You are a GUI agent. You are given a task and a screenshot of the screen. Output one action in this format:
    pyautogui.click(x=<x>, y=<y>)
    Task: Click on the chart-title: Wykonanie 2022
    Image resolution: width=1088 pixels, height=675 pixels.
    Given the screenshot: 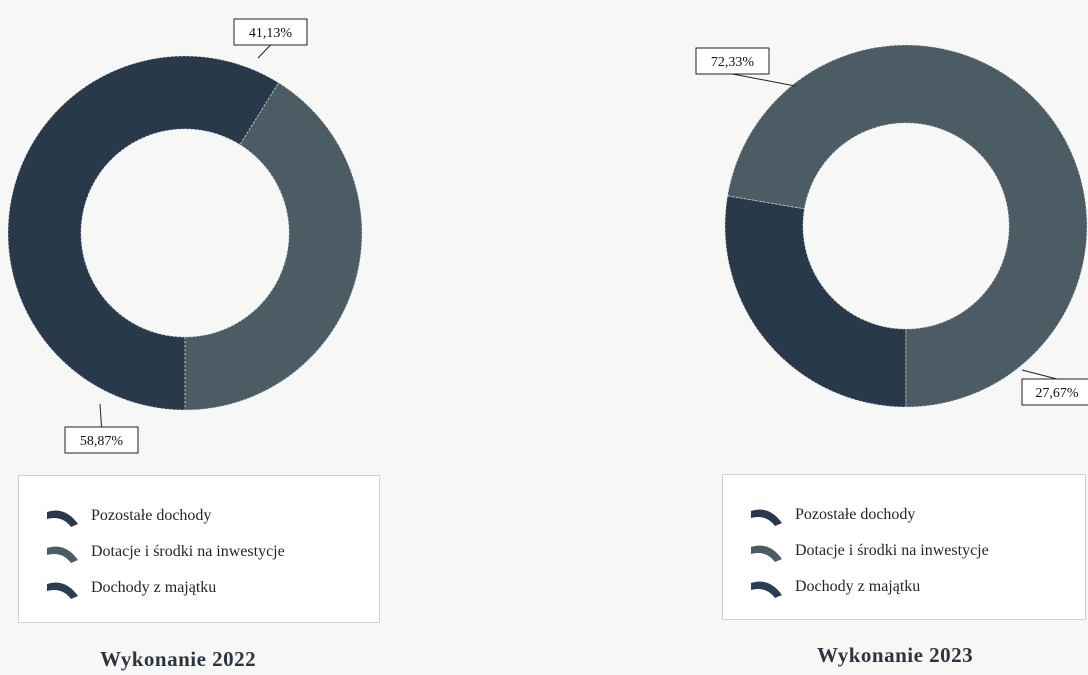 What is the action you would take?
    pyautogui.click(x=178, y=659)
    